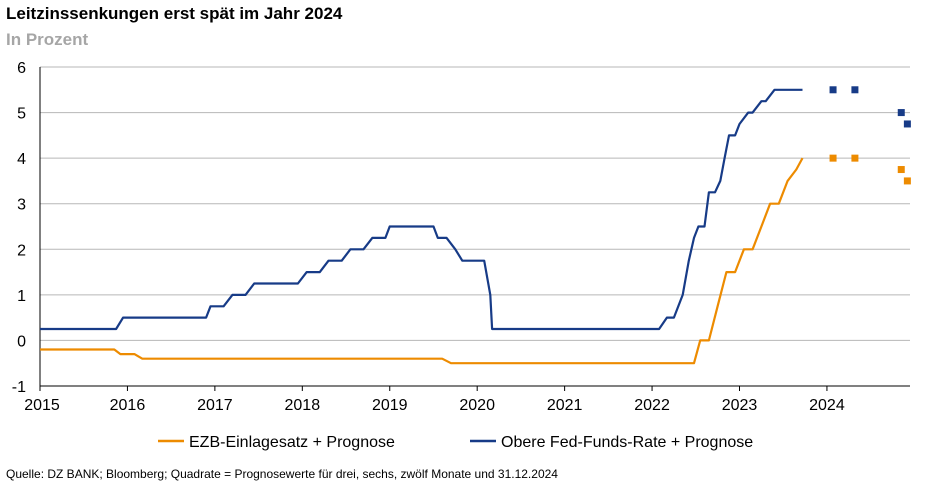 This screenshot has height=493, width=941. I want to click on y-tick-label: 3, so click(21, 205).